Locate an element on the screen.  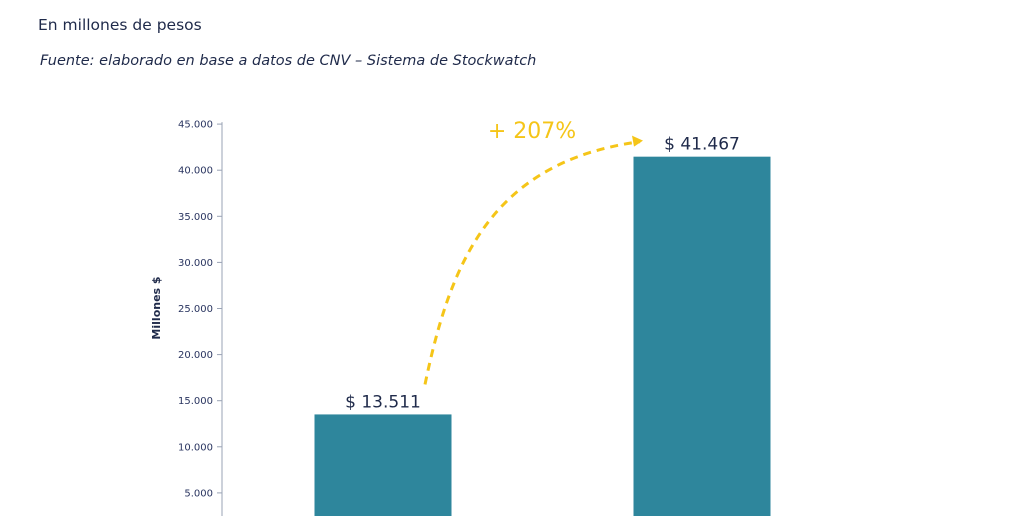
y-tick-label: 40.000 is located at coordinates (195, 171).